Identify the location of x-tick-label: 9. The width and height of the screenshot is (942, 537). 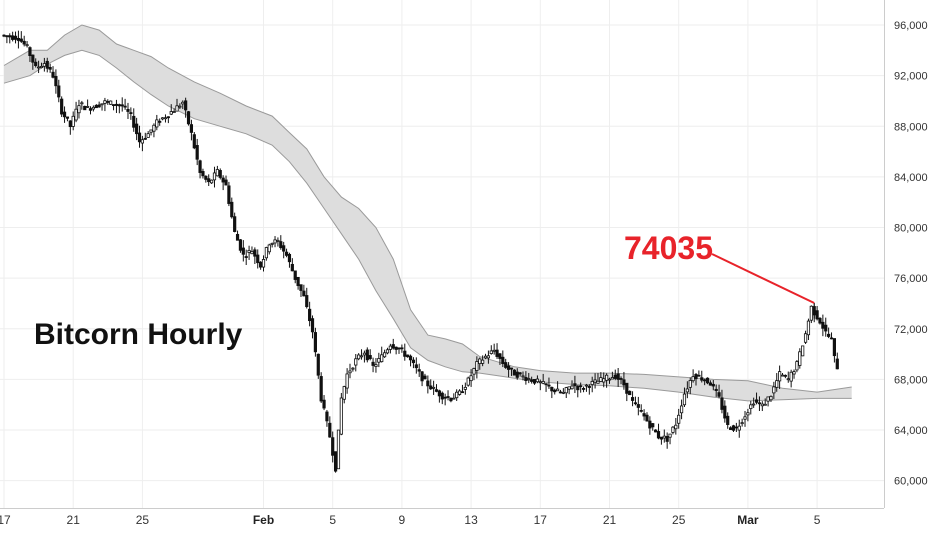
(402, 520).